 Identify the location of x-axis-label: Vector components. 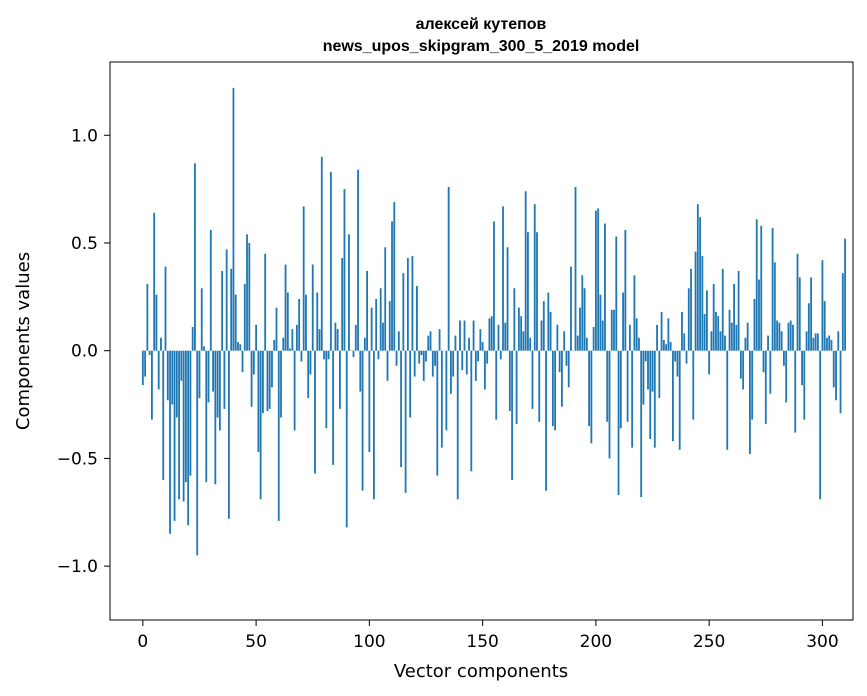
(481, 671).